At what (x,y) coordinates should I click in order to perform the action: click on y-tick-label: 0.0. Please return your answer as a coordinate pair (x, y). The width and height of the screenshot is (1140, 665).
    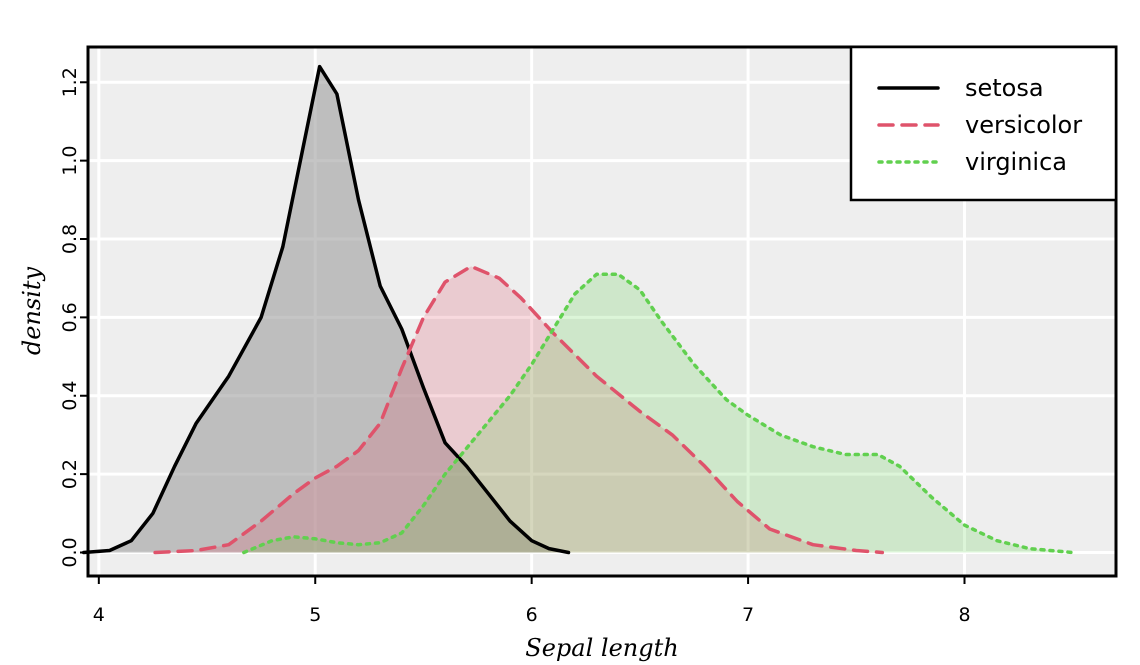
    Looking at the image, I should click on (70, 552).